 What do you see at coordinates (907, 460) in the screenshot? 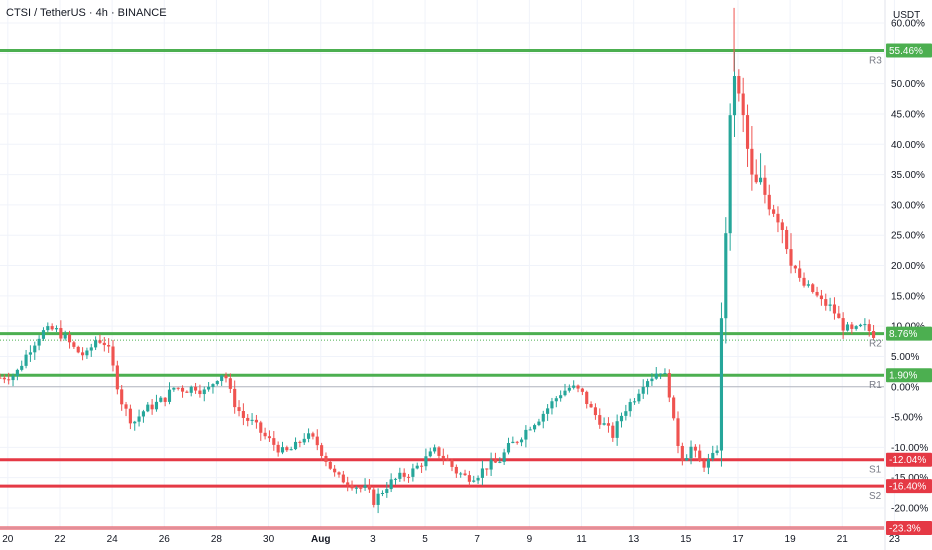
I see `level-badge-text: -12.04%` at bounding box center [907, 460].